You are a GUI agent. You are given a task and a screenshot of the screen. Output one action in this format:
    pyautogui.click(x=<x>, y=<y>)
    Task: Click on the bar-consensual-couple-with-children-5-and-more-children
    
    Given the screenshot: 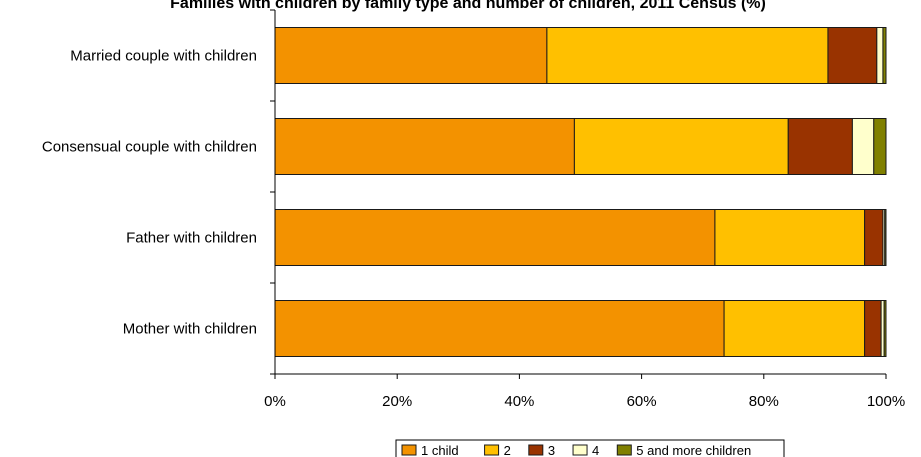 What is the action you would take?
    pyautogui.click(x=880, y=146)
    